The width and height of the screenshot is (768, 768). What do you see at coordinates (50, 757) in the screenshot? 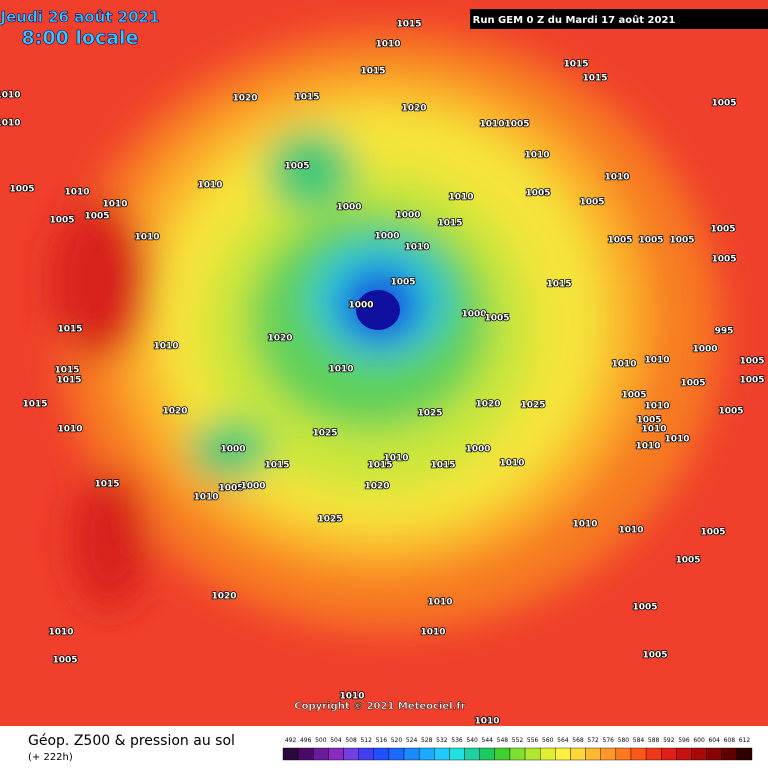
I see `legend-subtitle: (+ 222h)` at bounding box center [50, 757].